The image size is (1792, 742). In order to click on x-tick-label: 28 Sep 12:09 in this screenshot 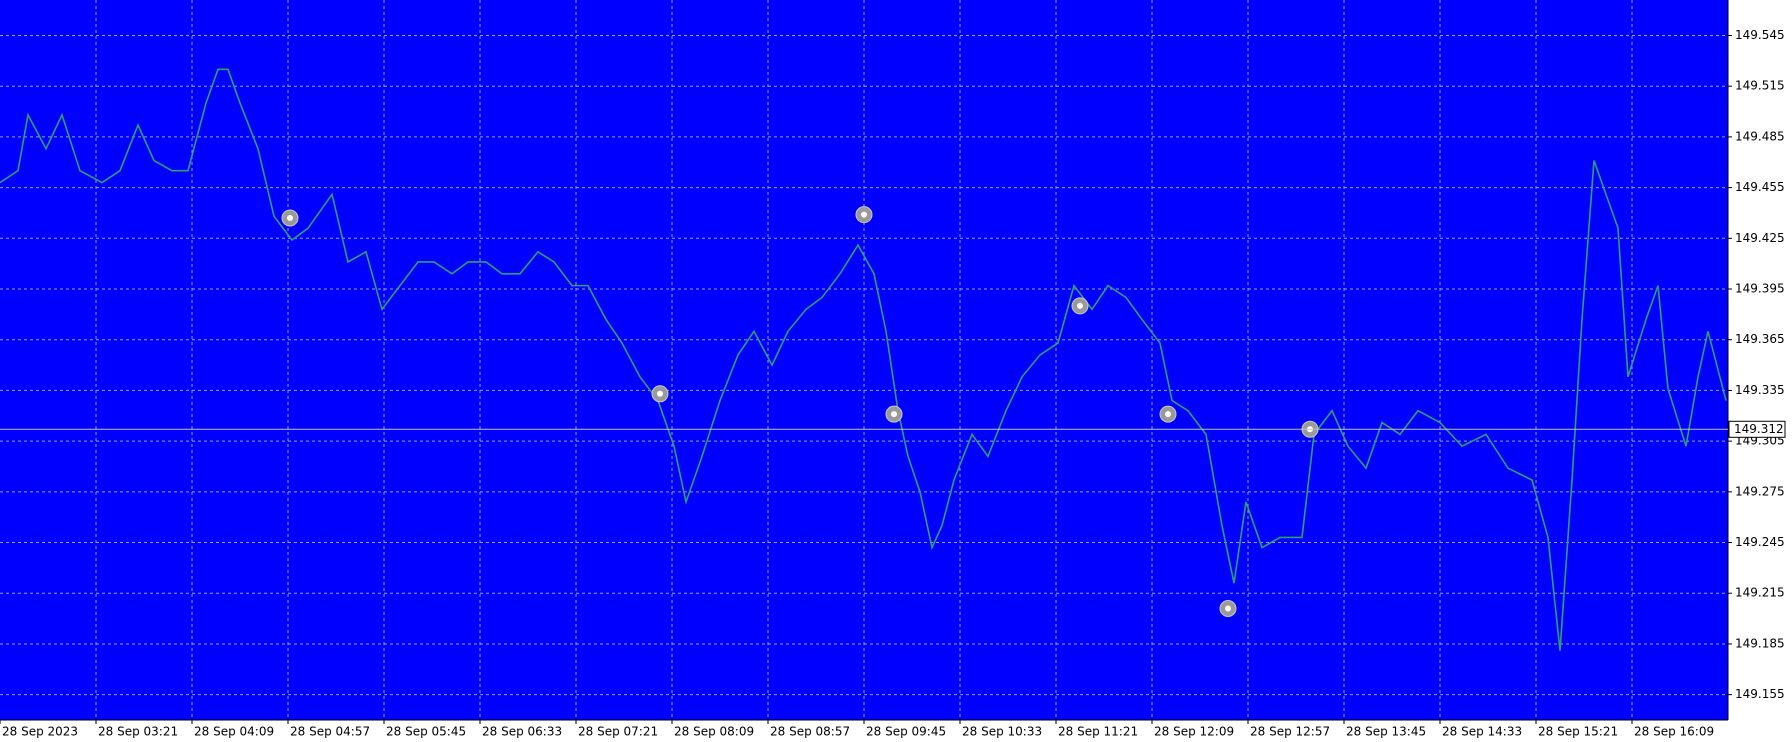, I will do `click(1194, 732)`.